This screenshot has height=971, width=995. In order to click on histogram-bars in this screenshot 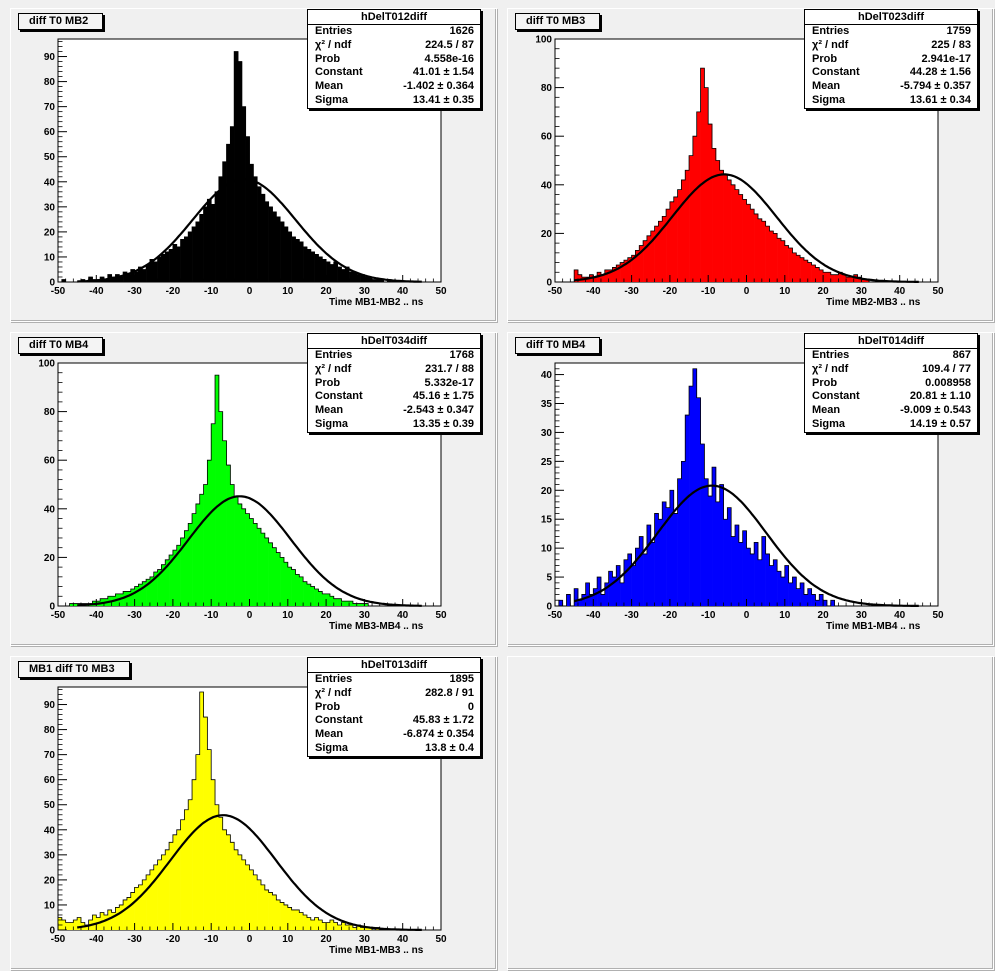, I will do `click(219, 490)`.